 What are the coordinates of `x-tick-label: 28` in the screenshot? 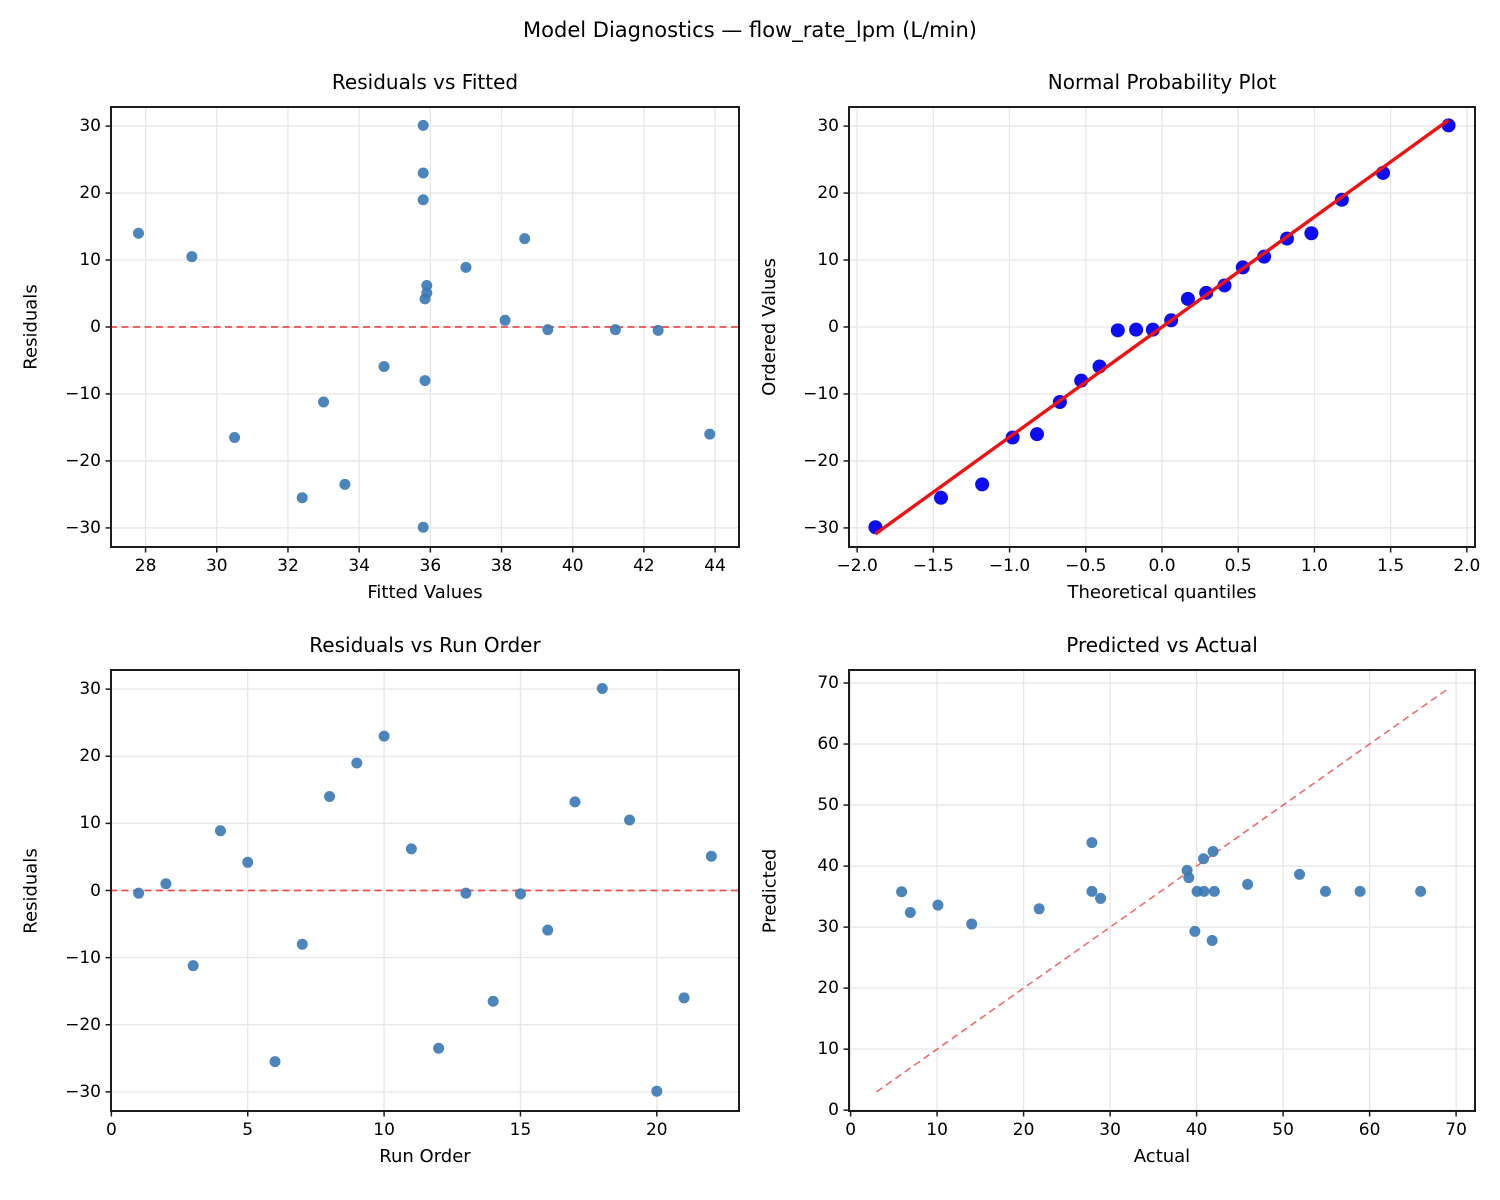 It's located at (145, 566).